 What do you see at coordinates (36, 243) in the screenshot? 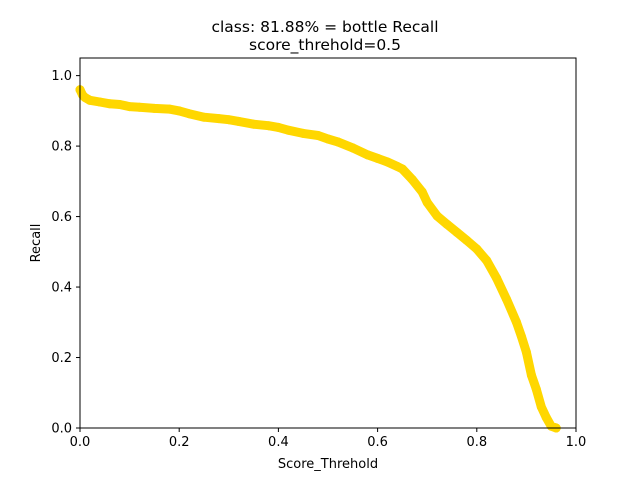
I see `y-axis-label: Recall` at bounding box center [36, 243].